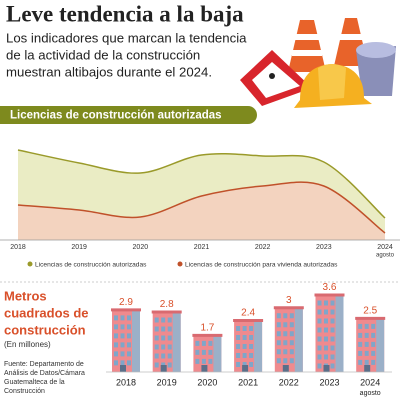 The width and height of the screenshot is (400, 400). Describe the element at coordinates (44, 373) in the screenshot. I see `source: Análisis de Datos/Cámara` at that location.